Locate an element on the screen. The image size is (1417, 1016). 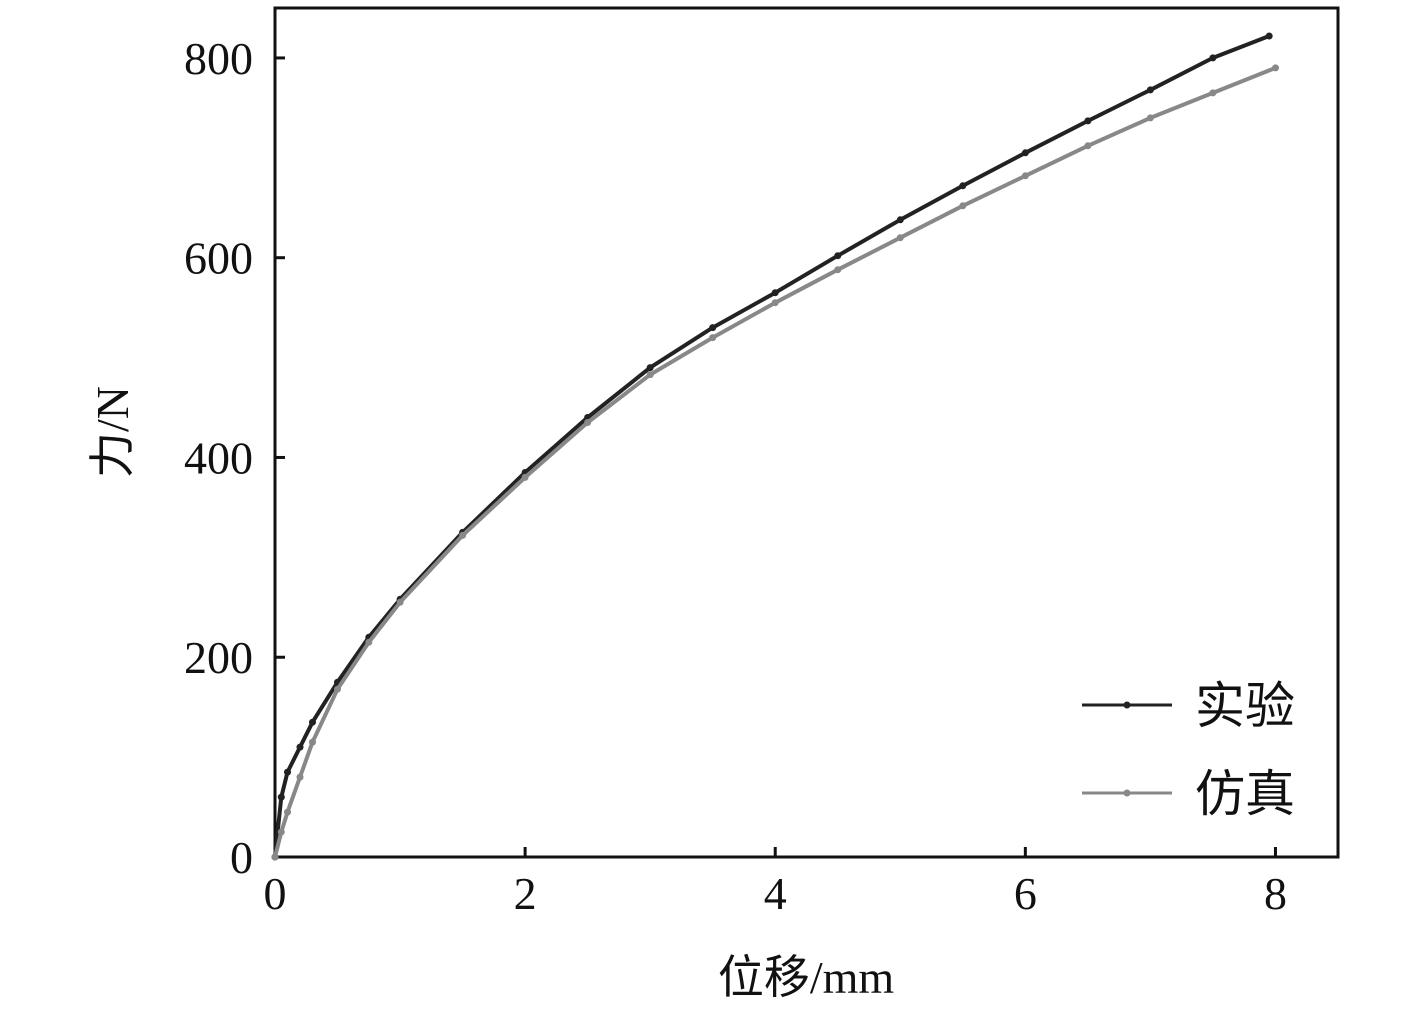
legend-marker-simulation is located at coordinates (1127, 793).